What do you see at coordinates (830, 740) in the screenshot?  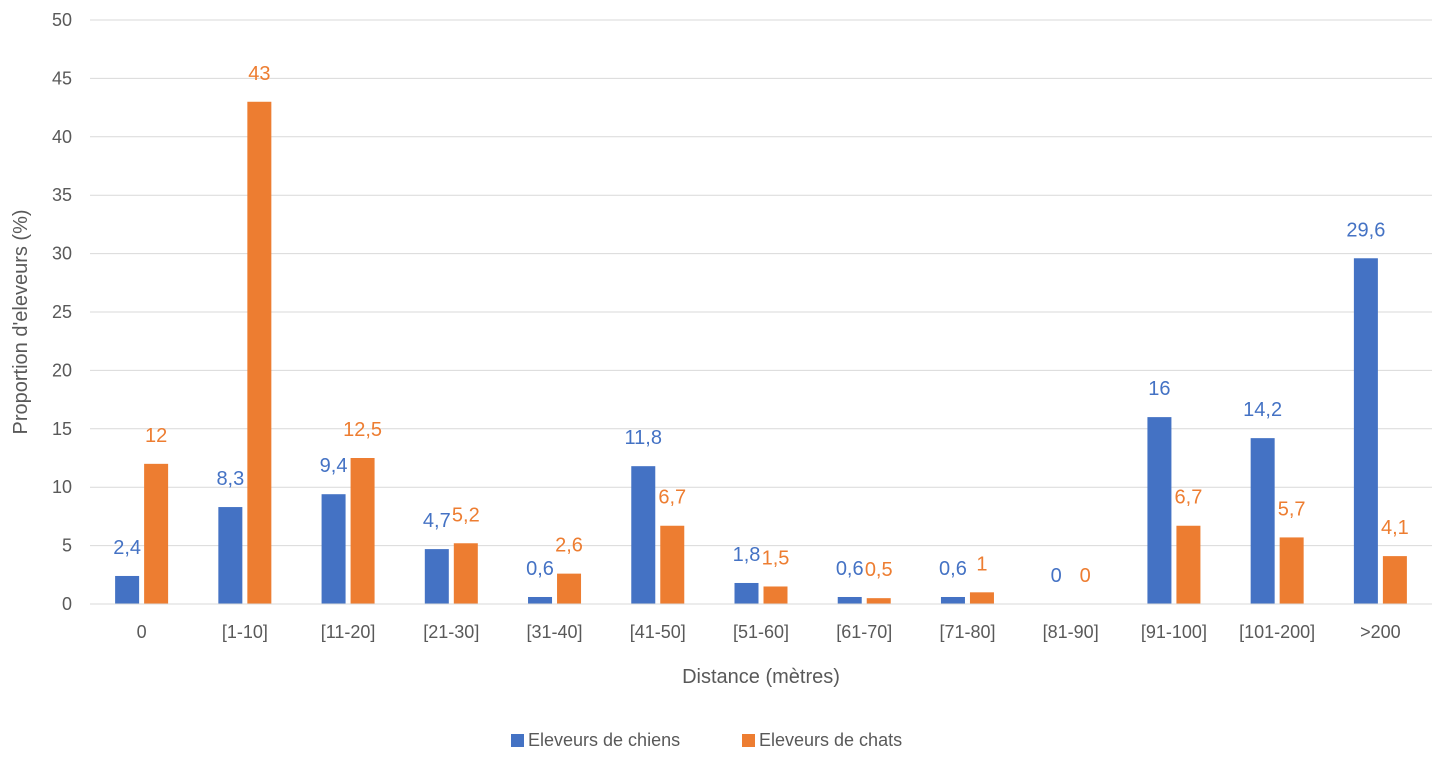 I see `legend-label-chats: Eleveurs de chats` at bounding box center [830, 740].